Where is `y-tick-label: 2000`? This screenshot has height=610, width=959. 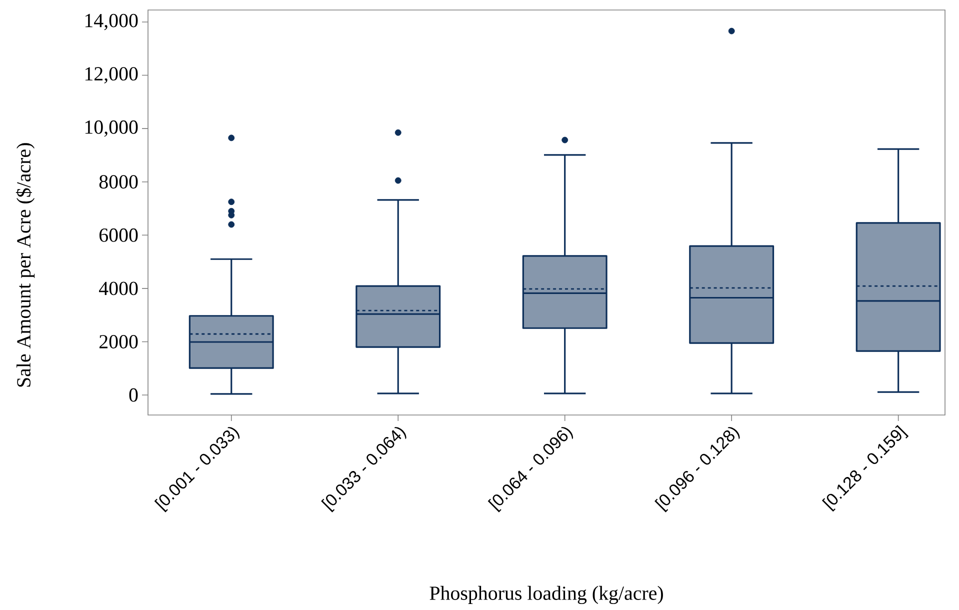
y-tick-label: 2000 is located at coordinates (119, 341).